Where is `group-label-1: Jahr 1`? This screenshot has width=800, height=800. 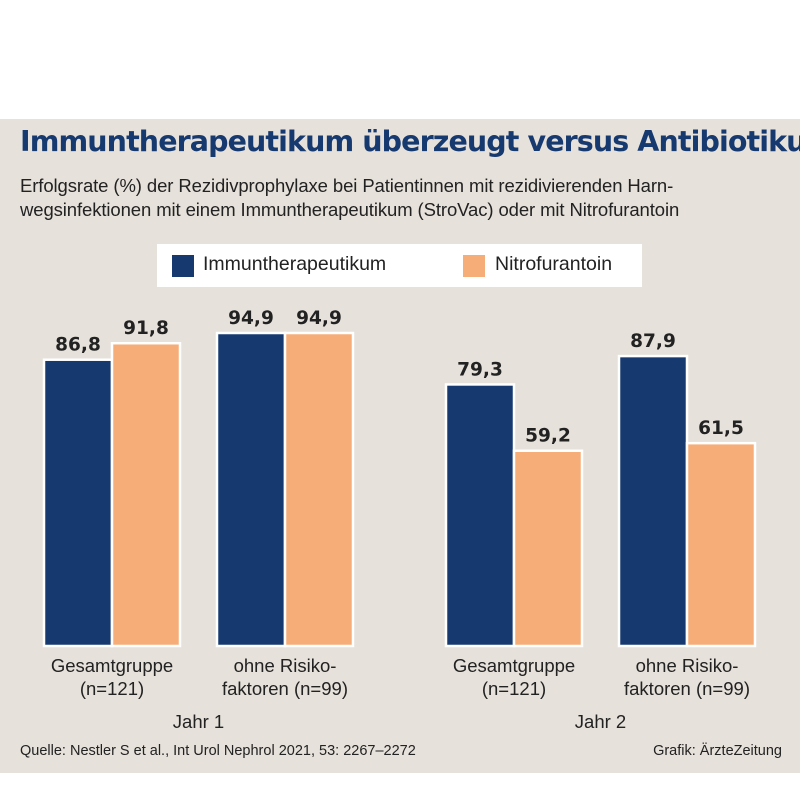
group-label-1: Jahr 1 is located at coordinates (198, 721).